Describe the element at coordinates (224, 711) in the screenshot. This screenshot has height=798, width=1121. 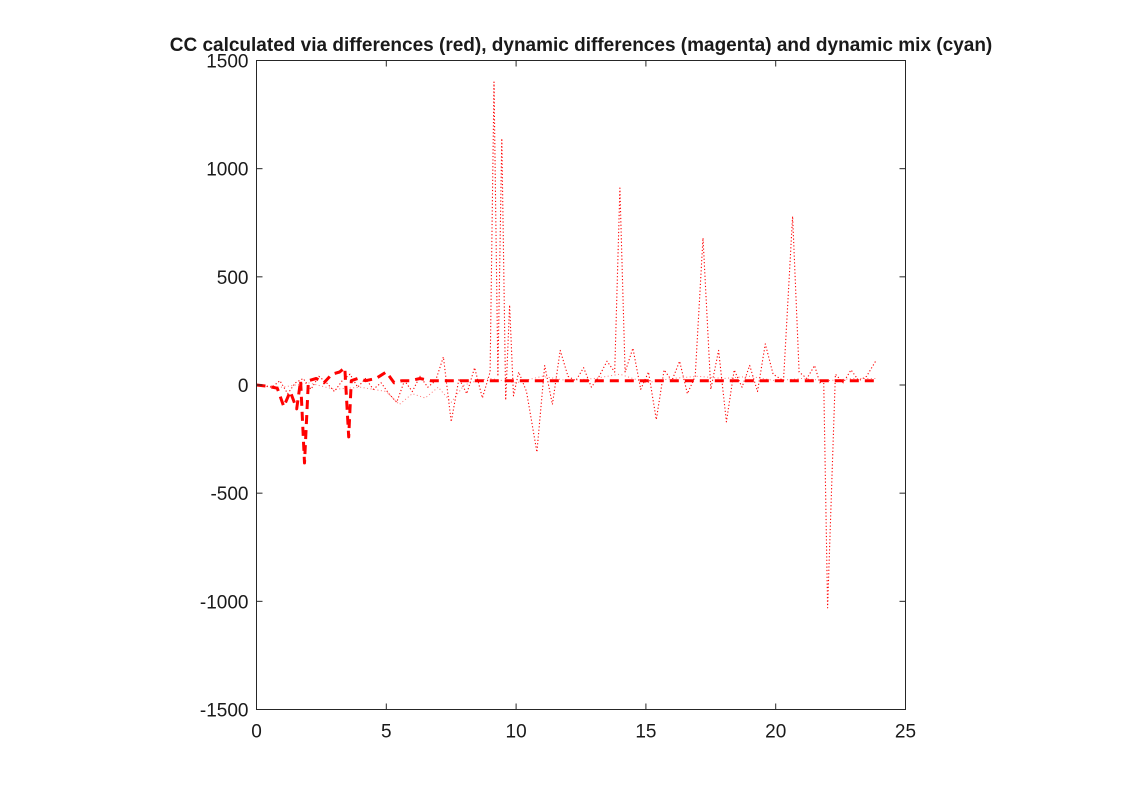
I see `y-tick-label: -1500` at that location.